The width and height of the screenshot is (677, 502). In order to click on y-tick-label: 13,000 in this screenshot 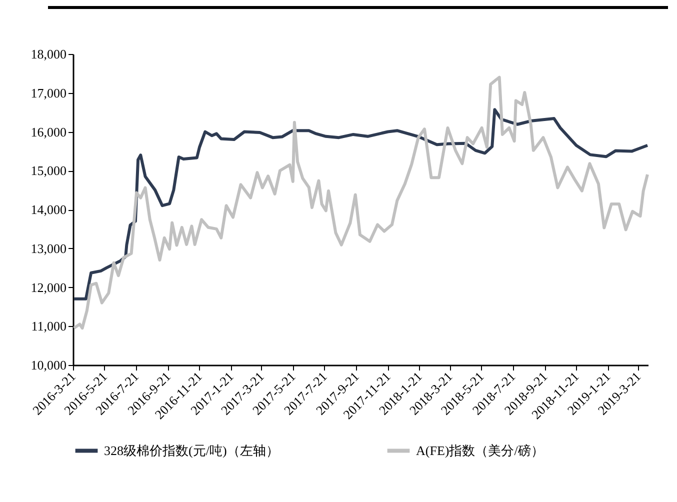, I will do `click(48, 248)`.